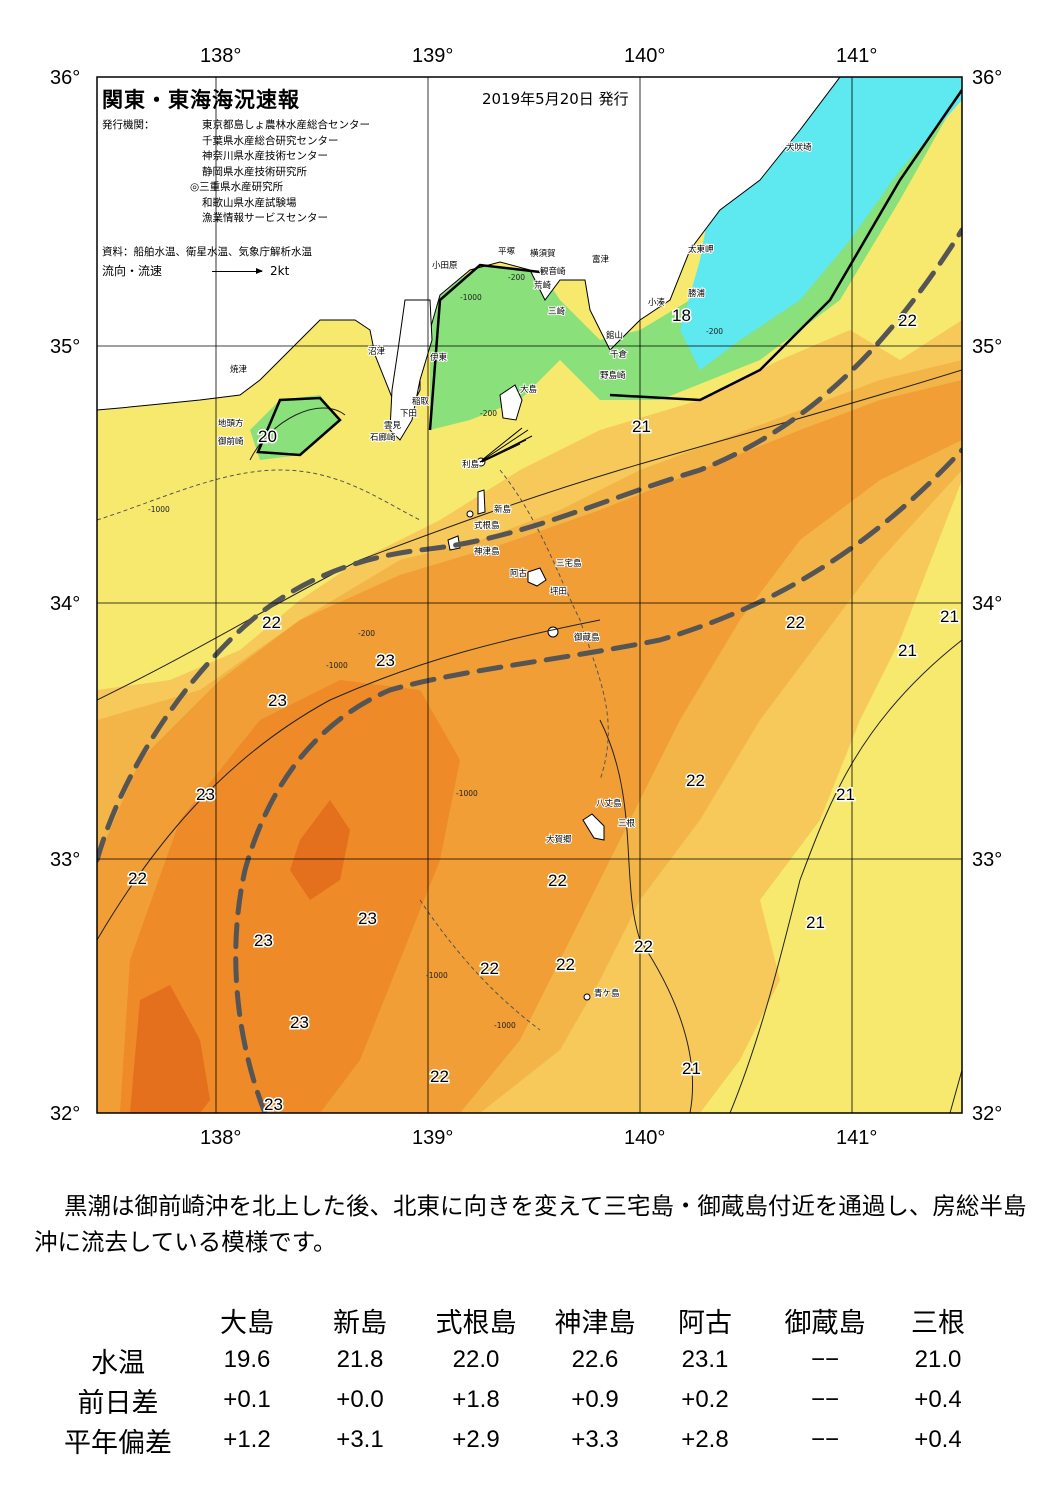 Image resolution: width=1064 pixels, height=1503 pixels. I want to click on place-name: 地頭方, so click(231, 423).